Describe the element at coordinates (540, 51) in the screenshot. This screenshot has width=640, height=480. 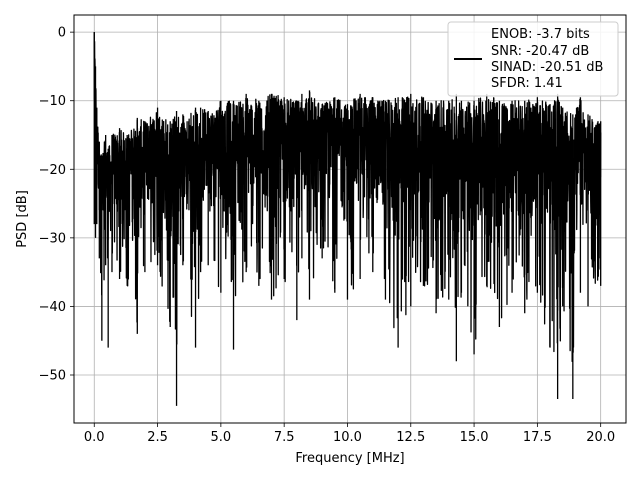
I see `legend-entry-snr: SNR: -20.47 dB` at that location.